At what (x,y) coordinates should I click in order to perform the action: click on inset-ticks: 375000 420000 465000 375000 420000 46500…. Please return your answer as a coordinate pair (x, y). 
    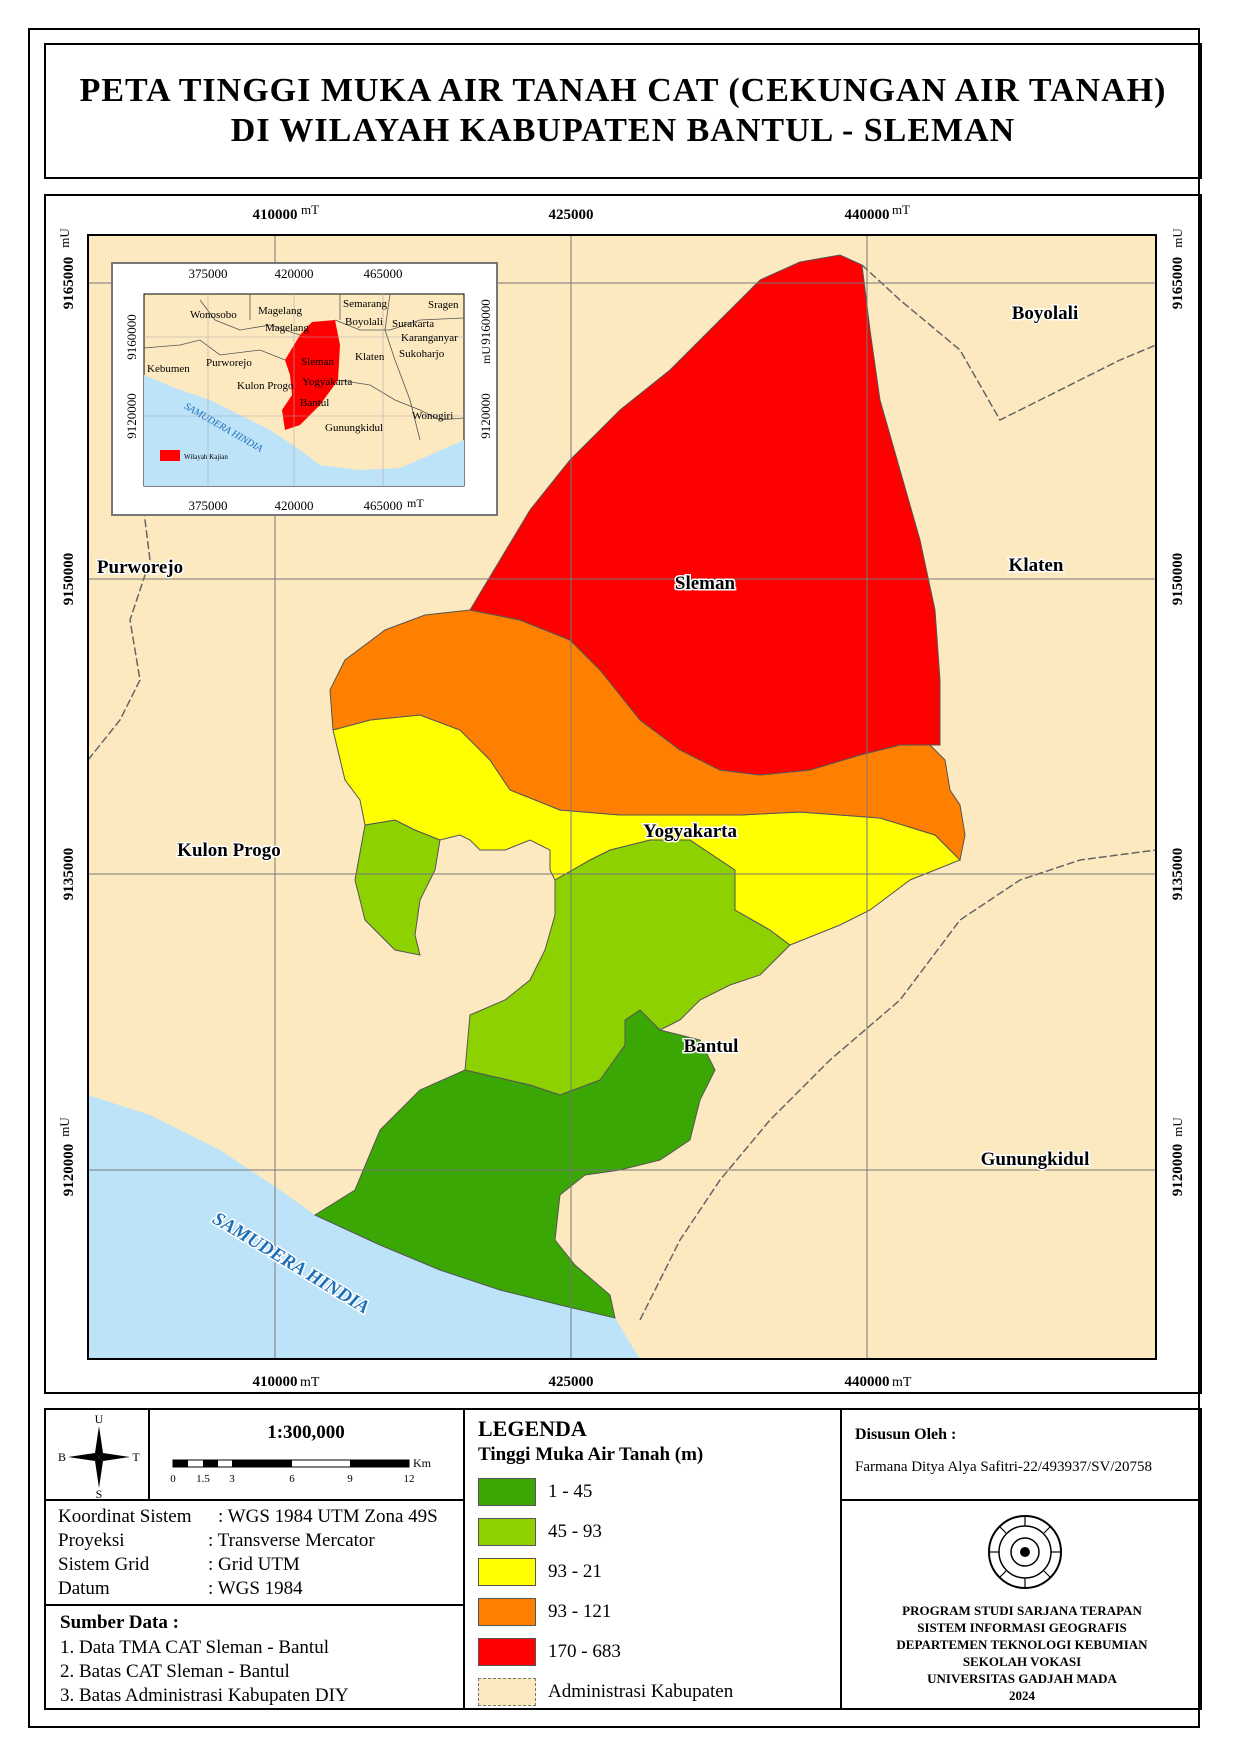
    Looking at the image, I should click on (308, 389).